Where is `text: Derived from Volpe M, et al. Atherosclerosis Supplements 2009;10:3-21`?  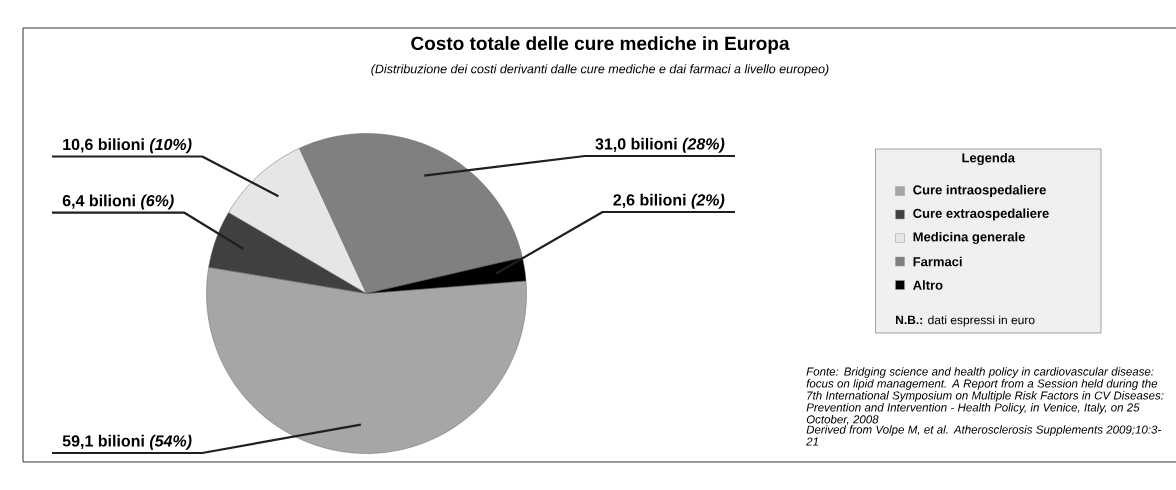
text: Derived from Volpe M, et al. Atherosclerosis Supplements 2009;10:3-21 is located at coordinates (983, 435).